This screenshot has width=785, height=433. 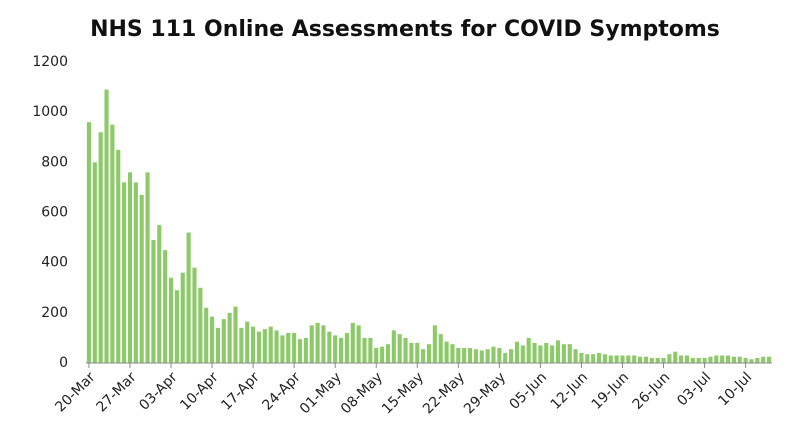 What do you see at coordinates (444, 393) in the screenshot?
I see `x-tick-label: 22-May` at bounding box center [444, 393].